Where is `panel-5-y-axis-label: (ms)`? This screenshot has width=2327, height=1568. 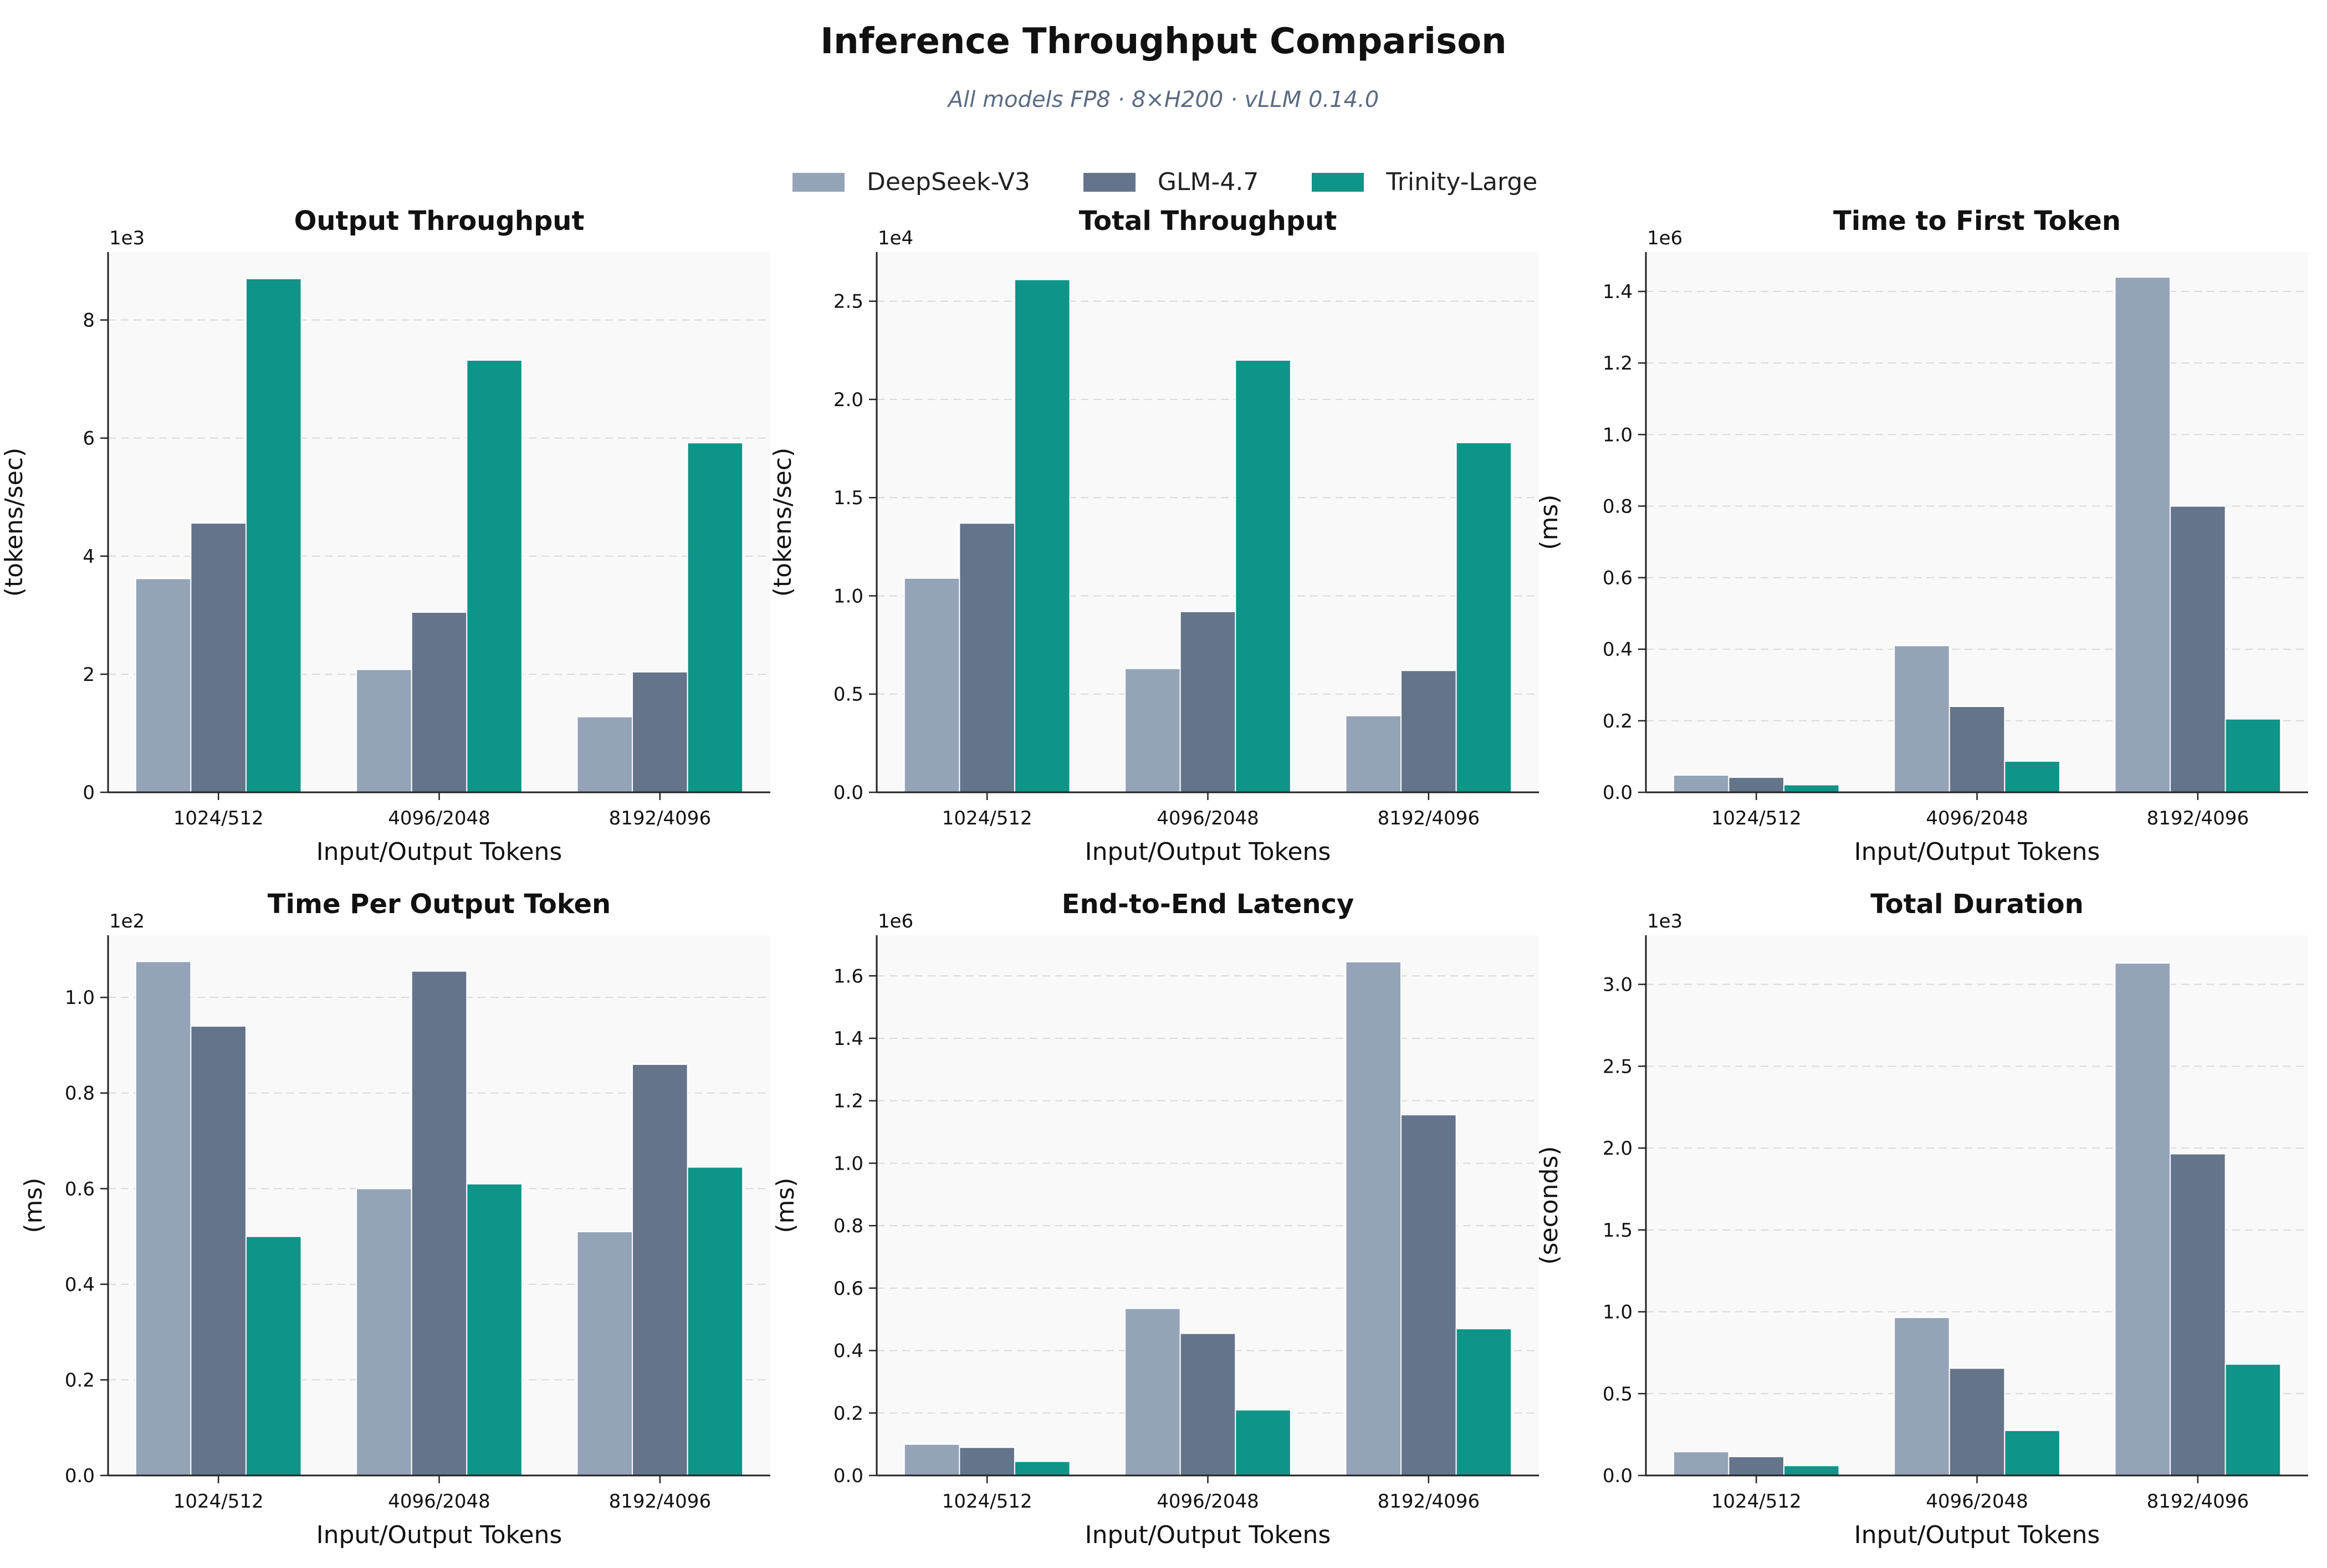
panel-5-y-axis-label: (ms) is located at coordinates (785, 1205).